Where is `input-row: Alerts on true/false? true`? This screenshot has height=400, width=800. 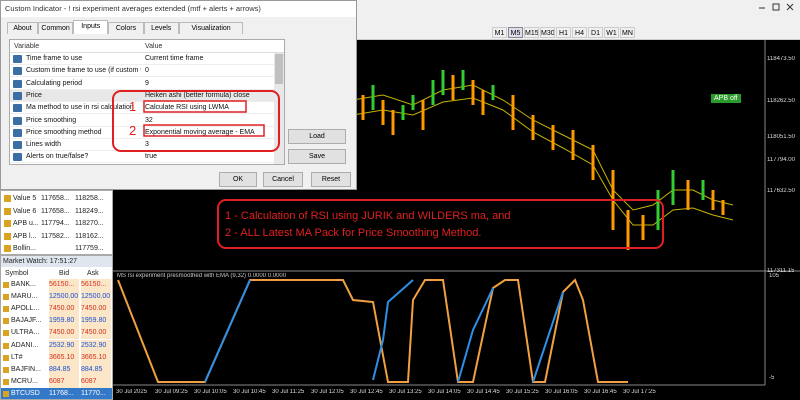
input-row: Alerts on true/false? true is located at coordinates (142, 157).